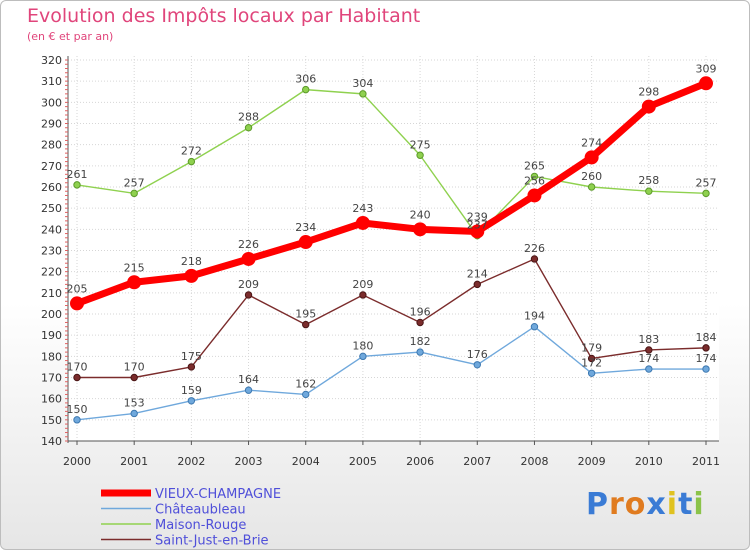 This screenshot has height=550, width=750. Describe the element at coordinates (648, 180) in the screenshot. I see `data-label: 258` at that location.